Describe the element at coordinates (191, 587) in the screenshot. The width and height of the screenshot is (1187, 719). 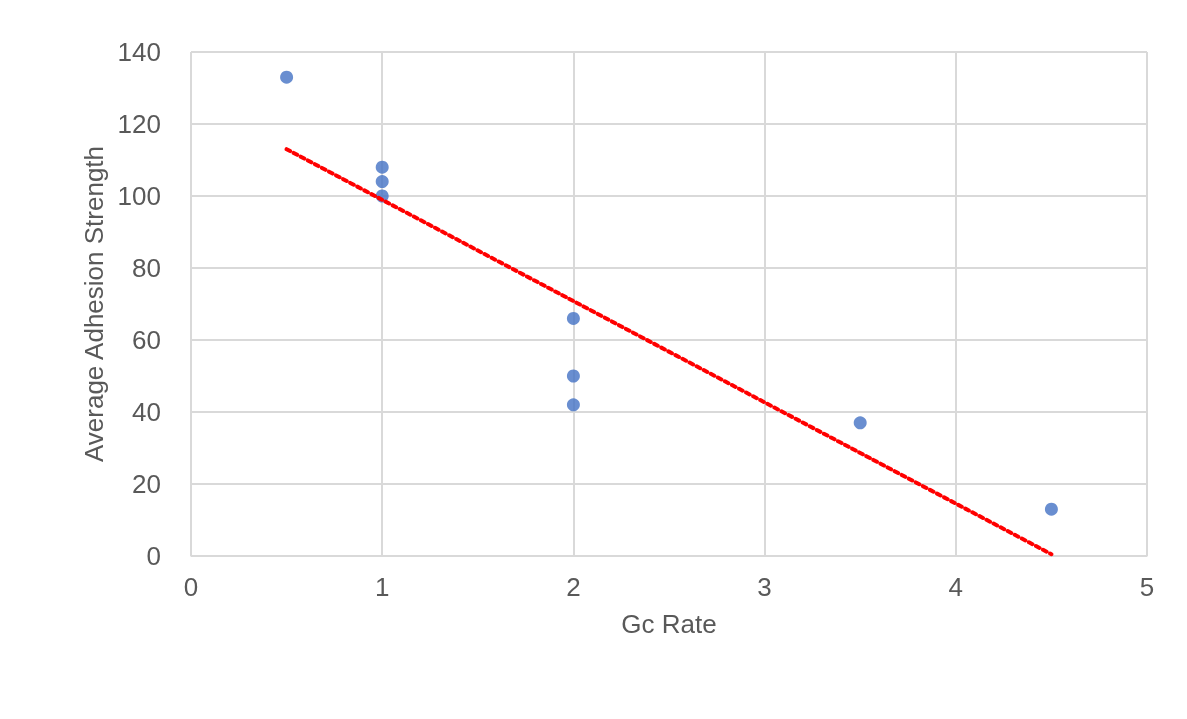
I see `x-tick-label: 0` at that location.